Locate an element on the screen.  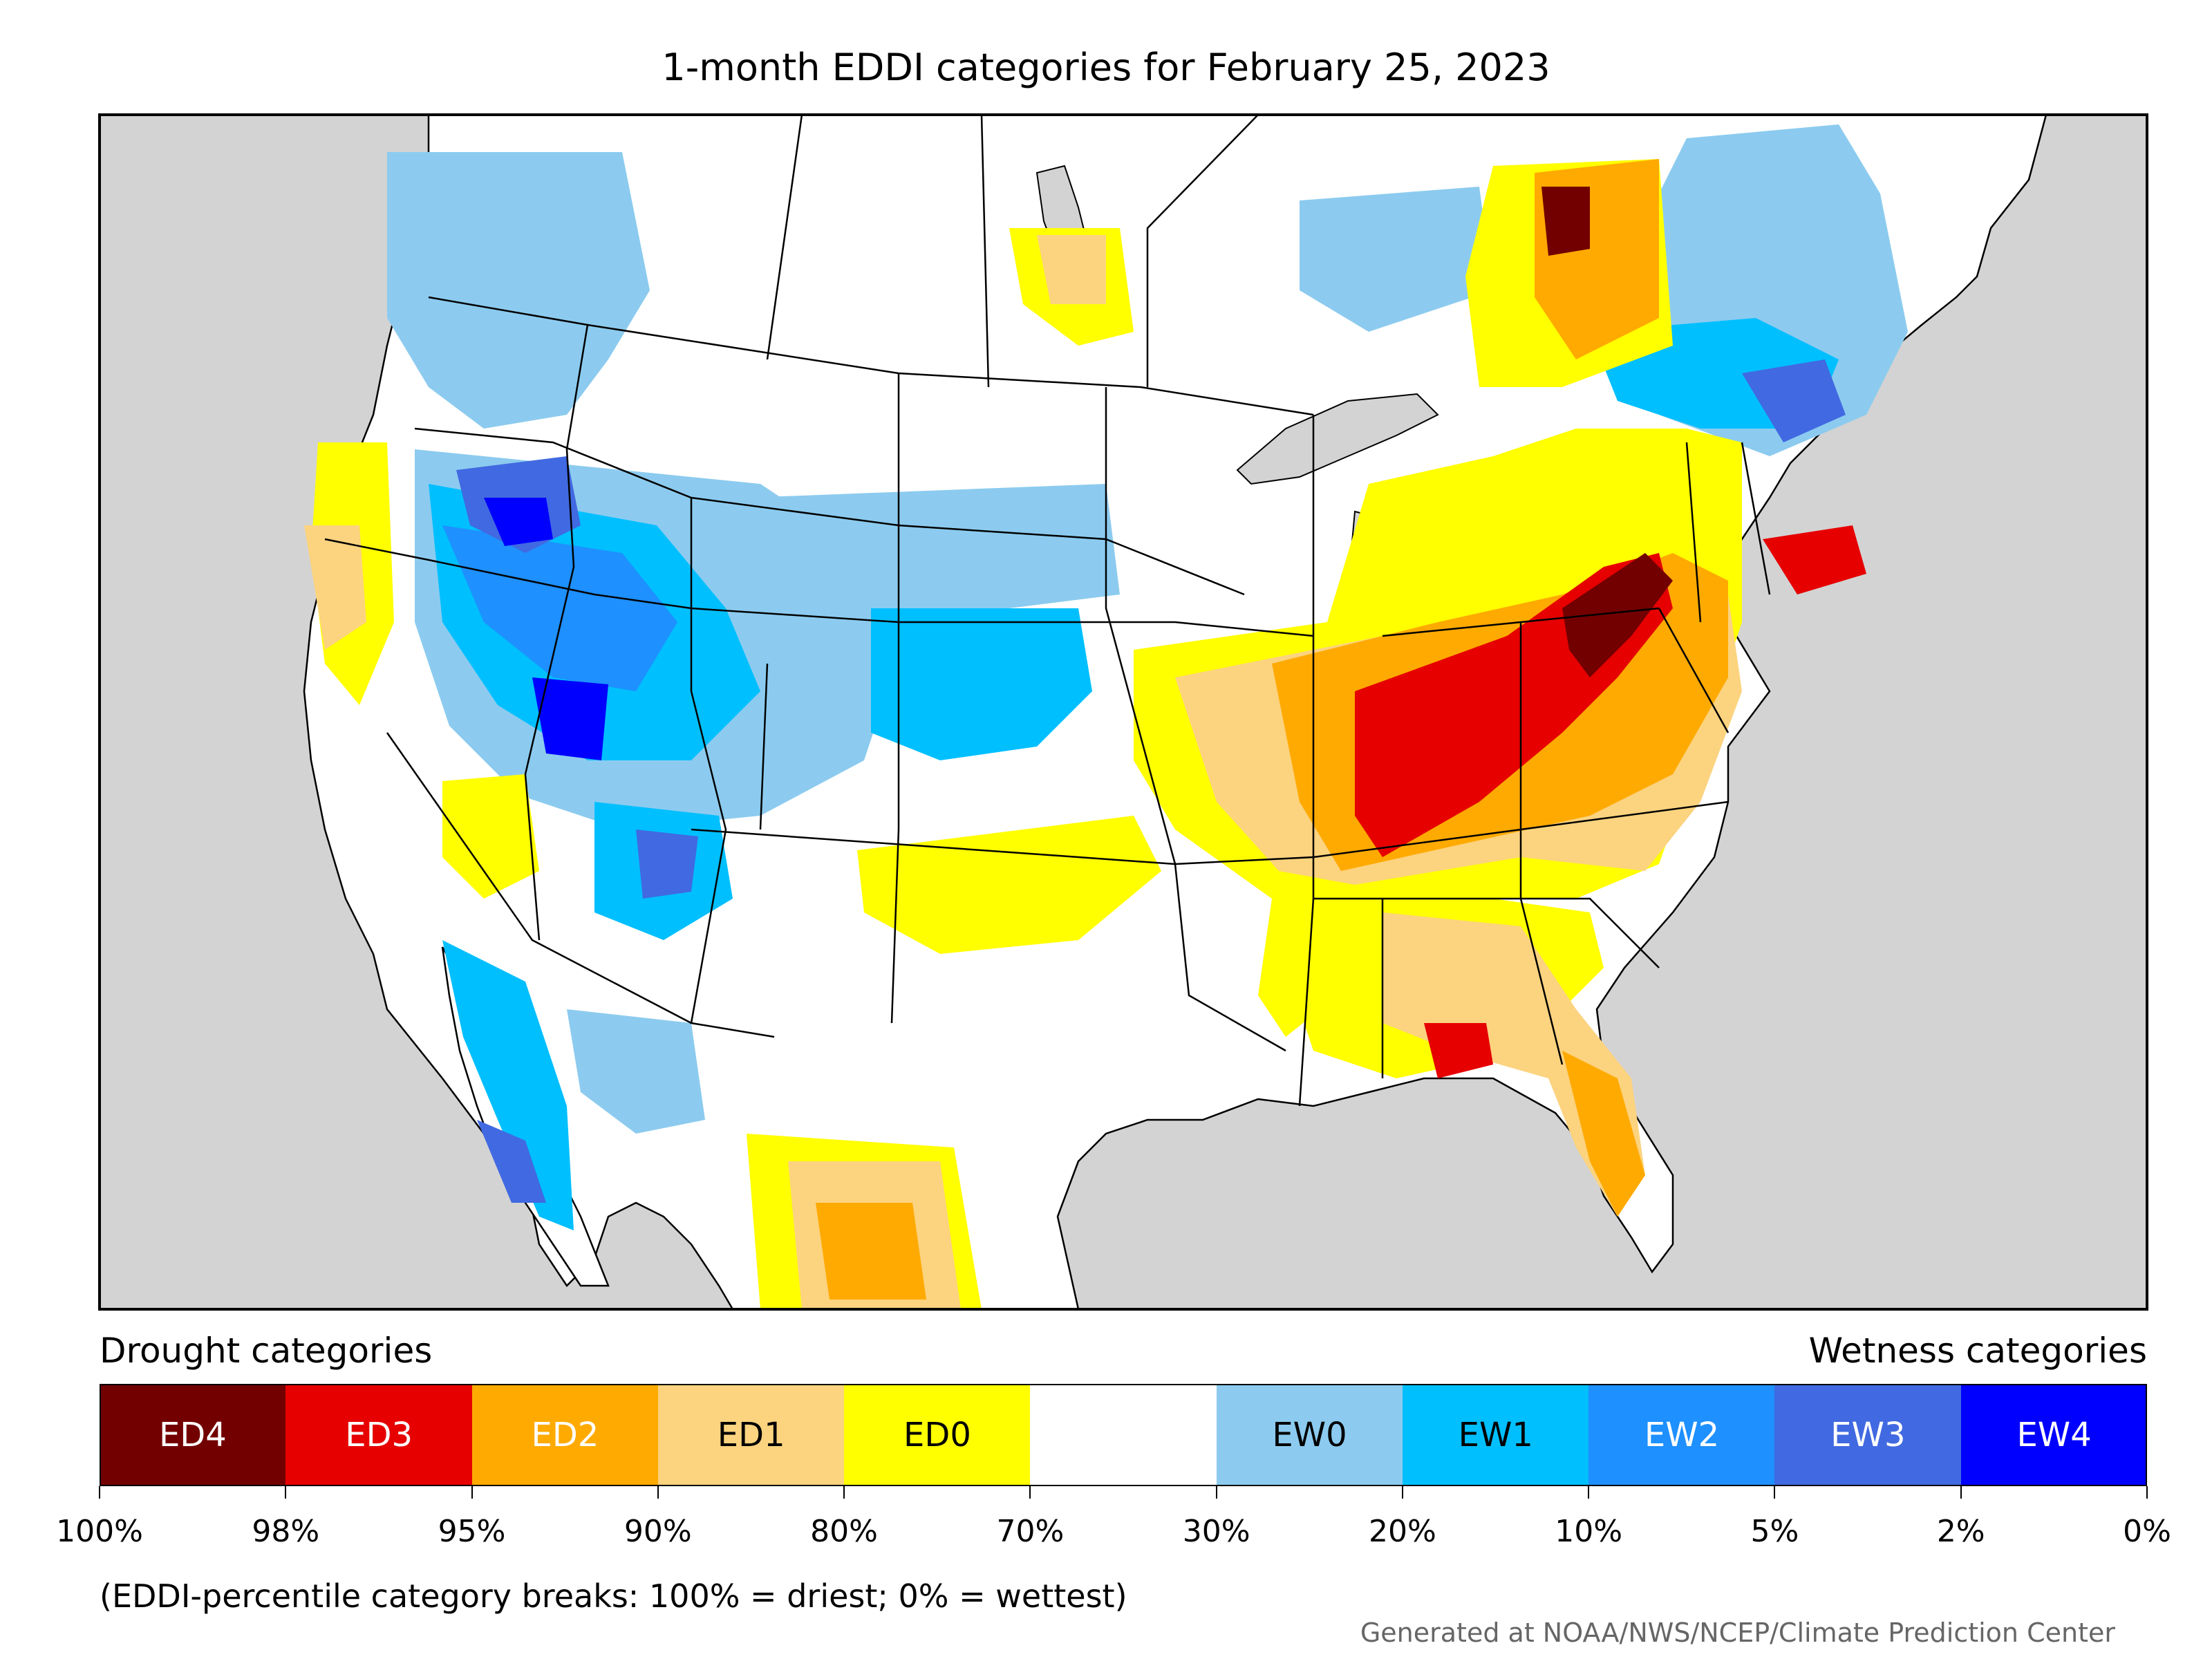
legend-cell-ew4: EW4 is located at coordinates (2054, 1435).